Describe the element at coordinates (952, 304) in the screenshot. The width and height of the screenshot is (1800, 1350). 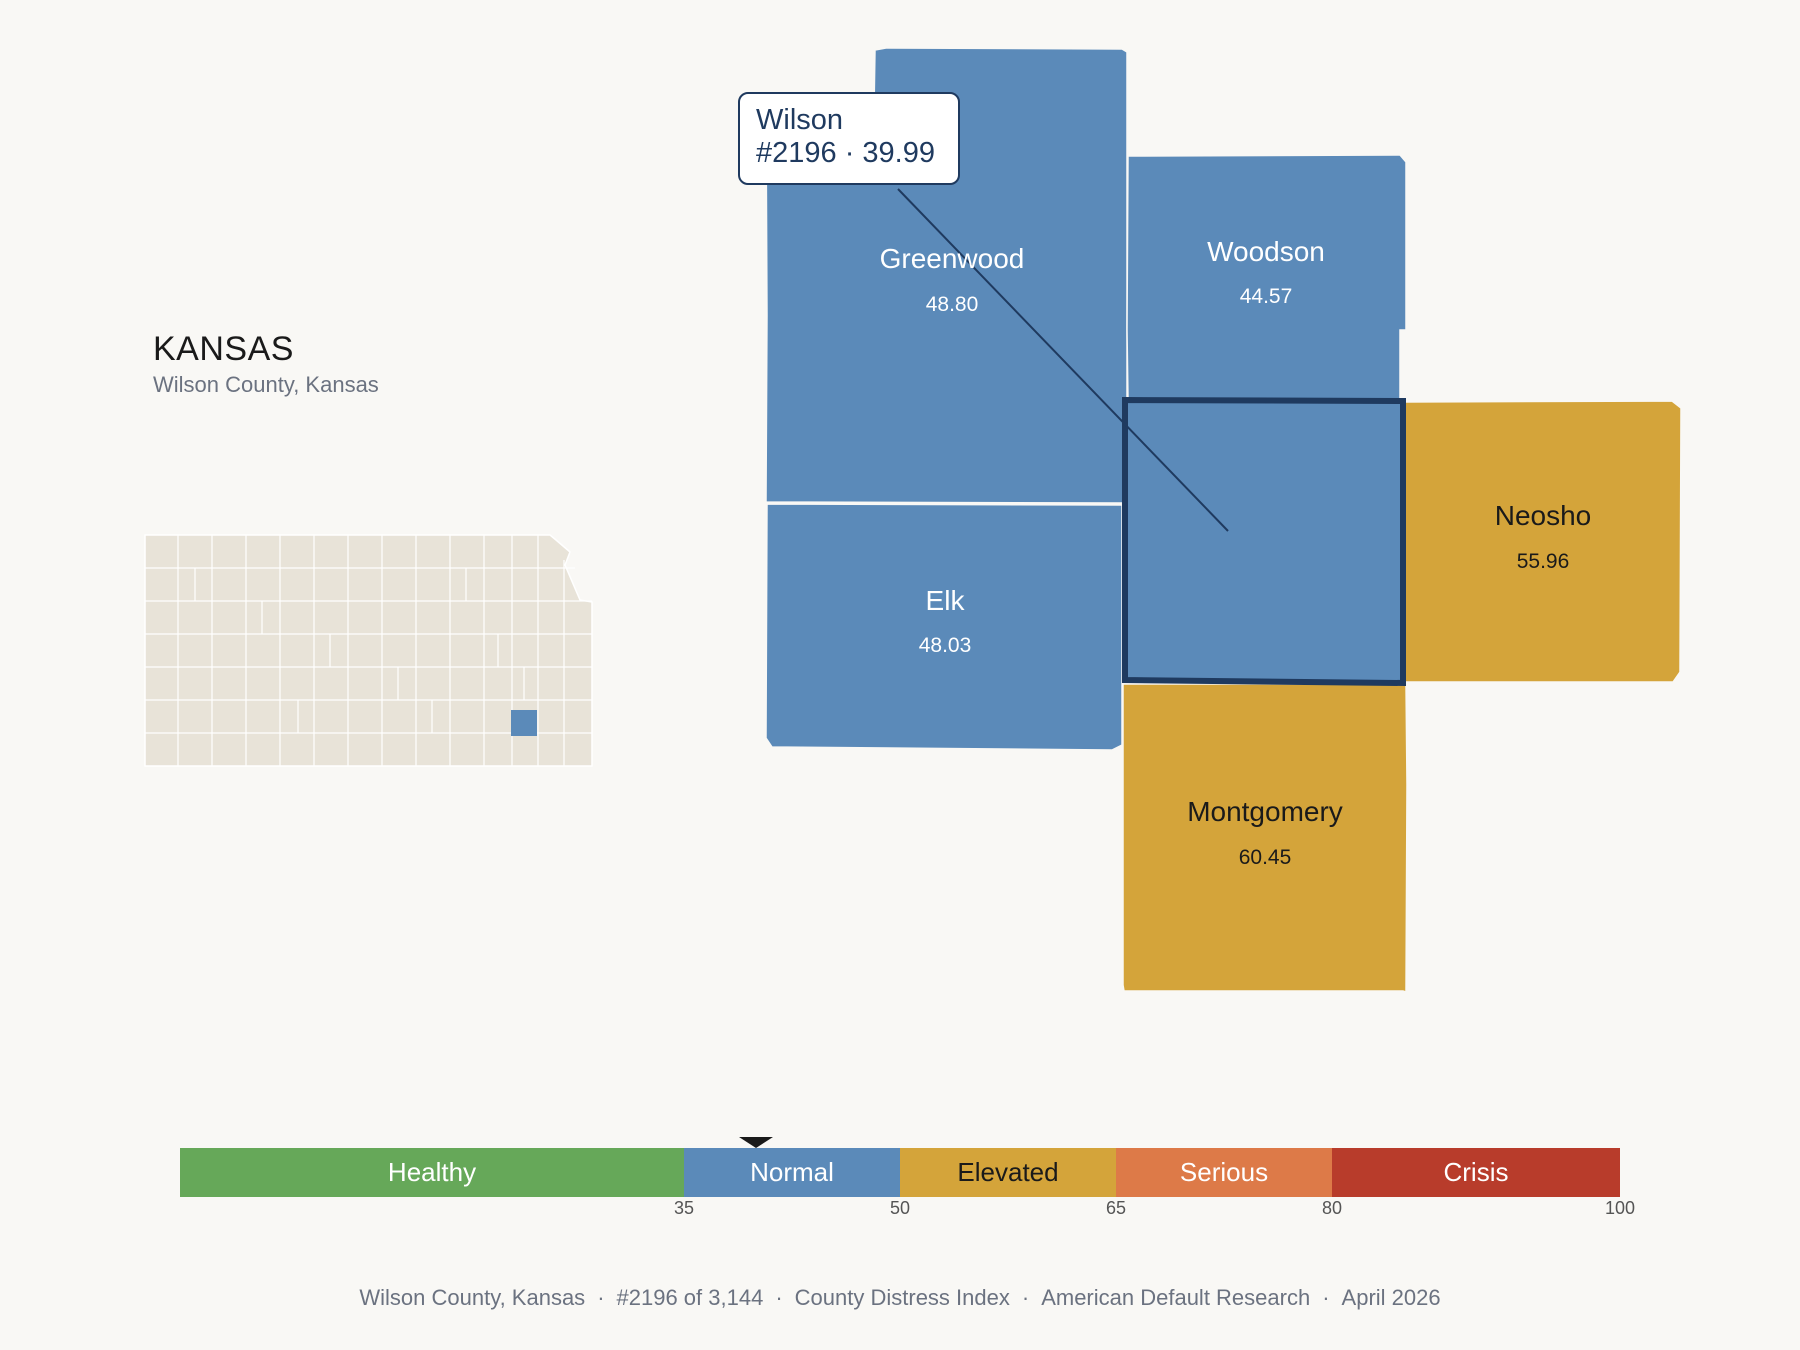
I see `county-value-greenwood: 48.80` at that location.